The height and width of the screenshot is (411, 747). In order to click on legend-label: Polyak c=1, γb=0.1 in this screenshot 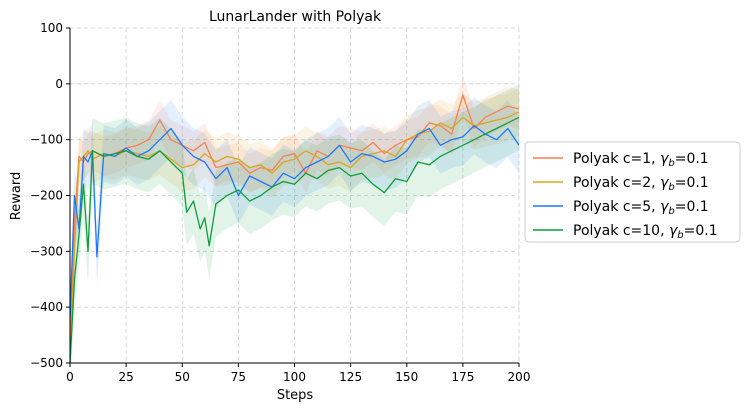, I will do `click(641, 160)`.